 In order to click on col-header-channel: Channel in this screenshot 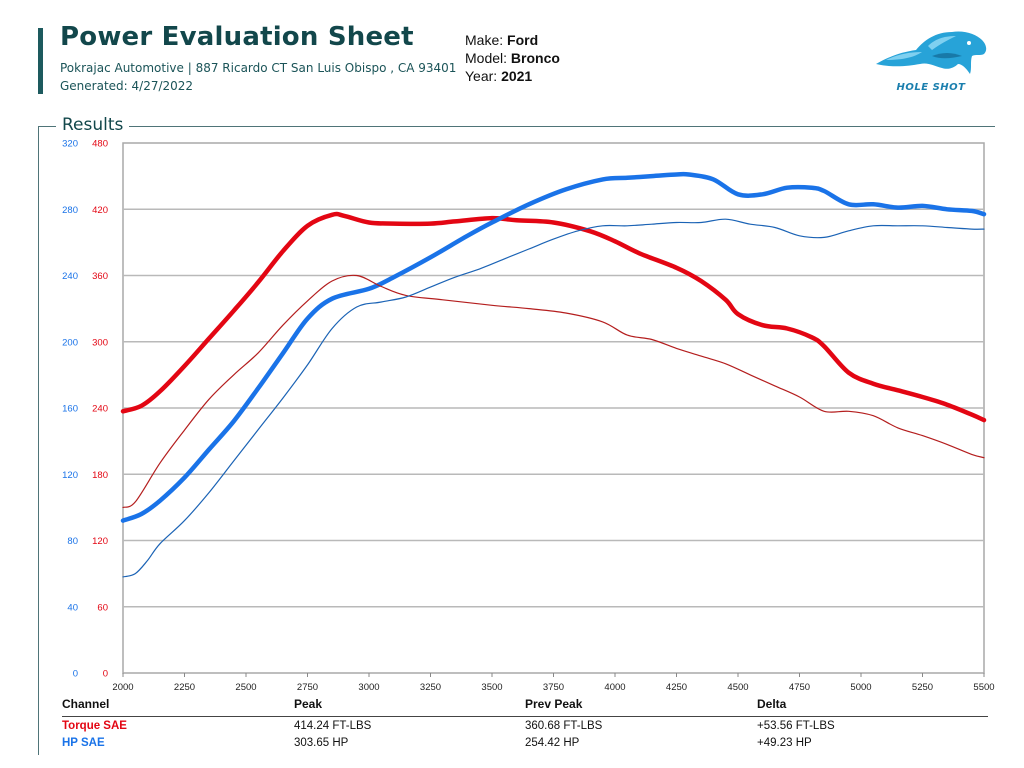, I will do `click(86, 704)`.